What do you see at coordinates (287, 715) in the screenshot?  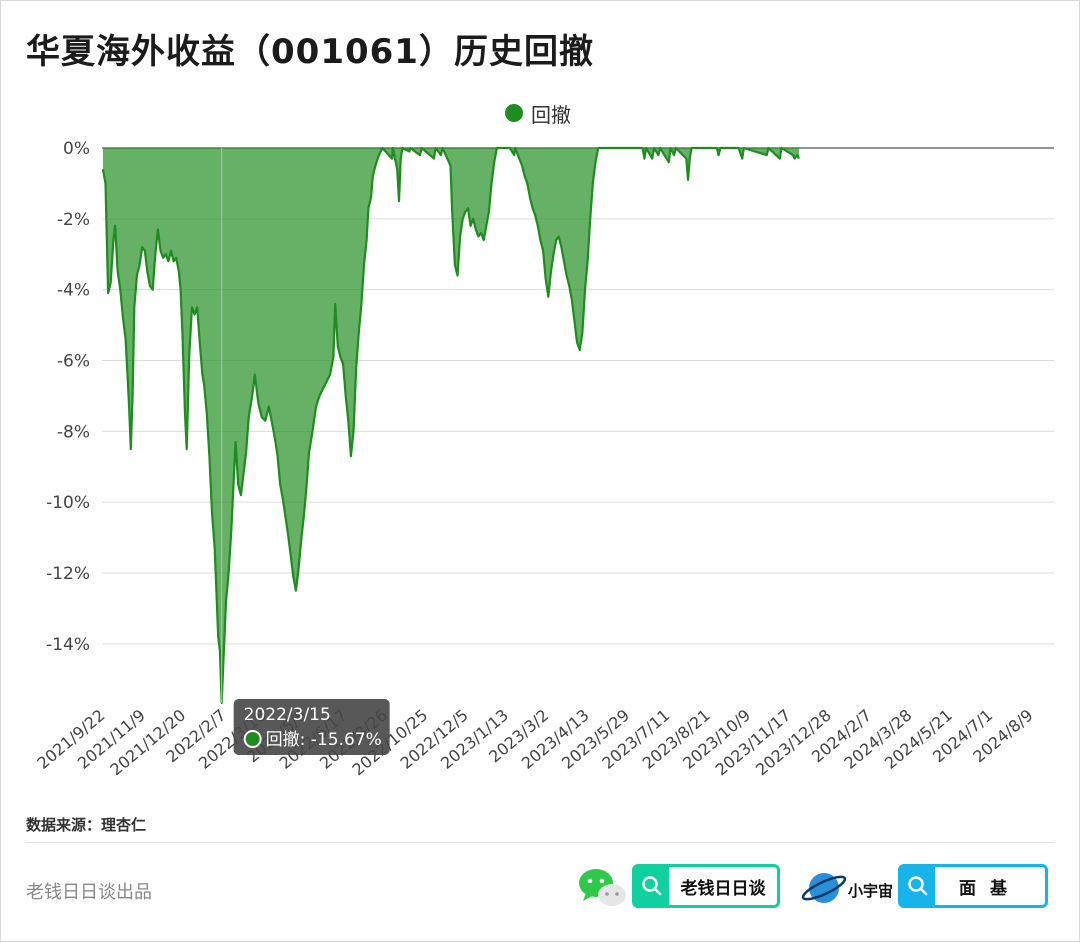 I see `tooltip-date: 2022/3/15` at bounding box center [287, 715].